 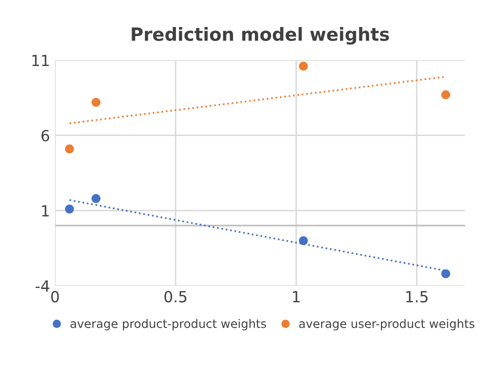 I want to click on x-tick-label: 0, so click(x=55, y=296).